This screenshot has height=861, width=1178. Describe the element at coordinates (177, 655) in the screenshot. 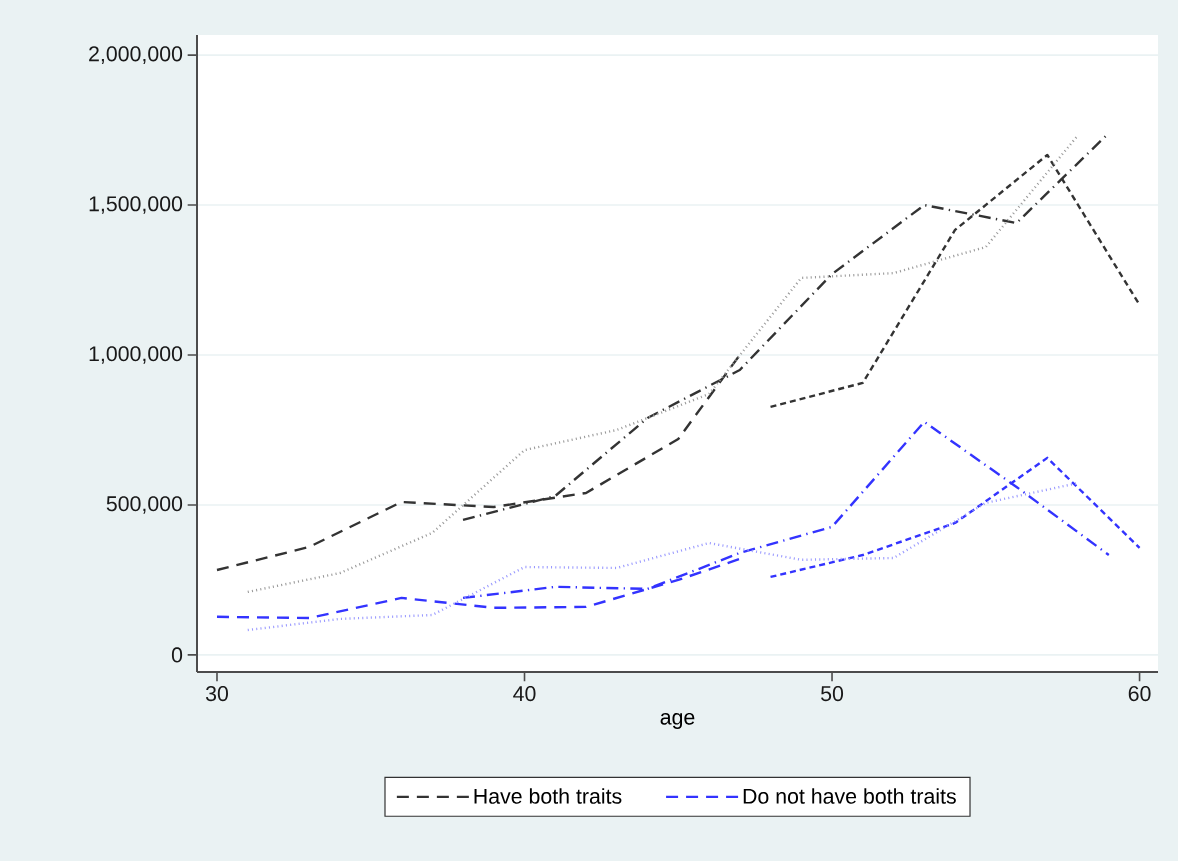

I see `y-tick-label: 0` at that location.